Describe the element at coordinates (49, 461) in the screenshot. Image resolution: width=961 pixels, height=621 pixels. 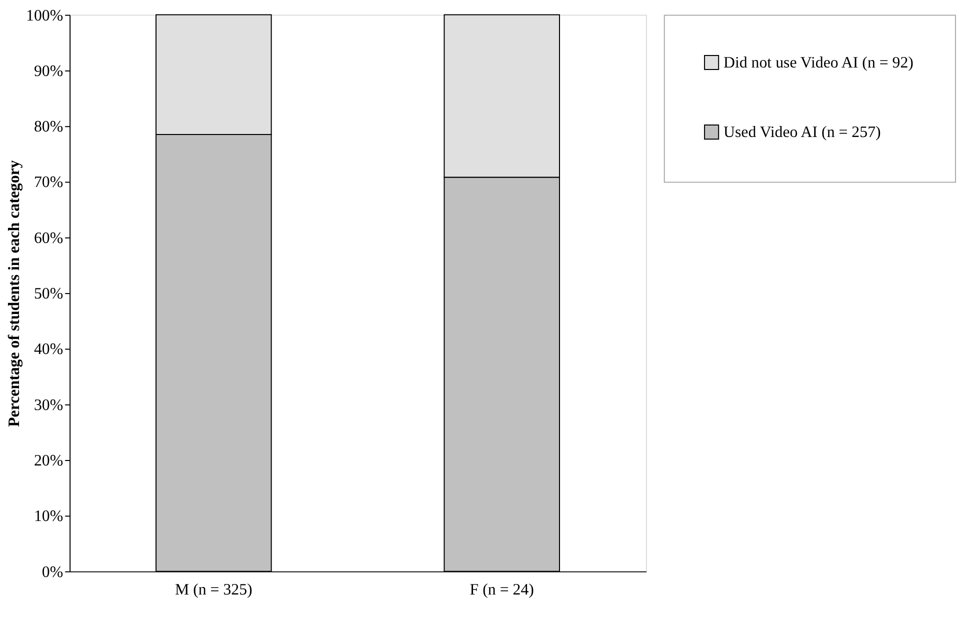
I see `y-tick-label: 20%` at that location.